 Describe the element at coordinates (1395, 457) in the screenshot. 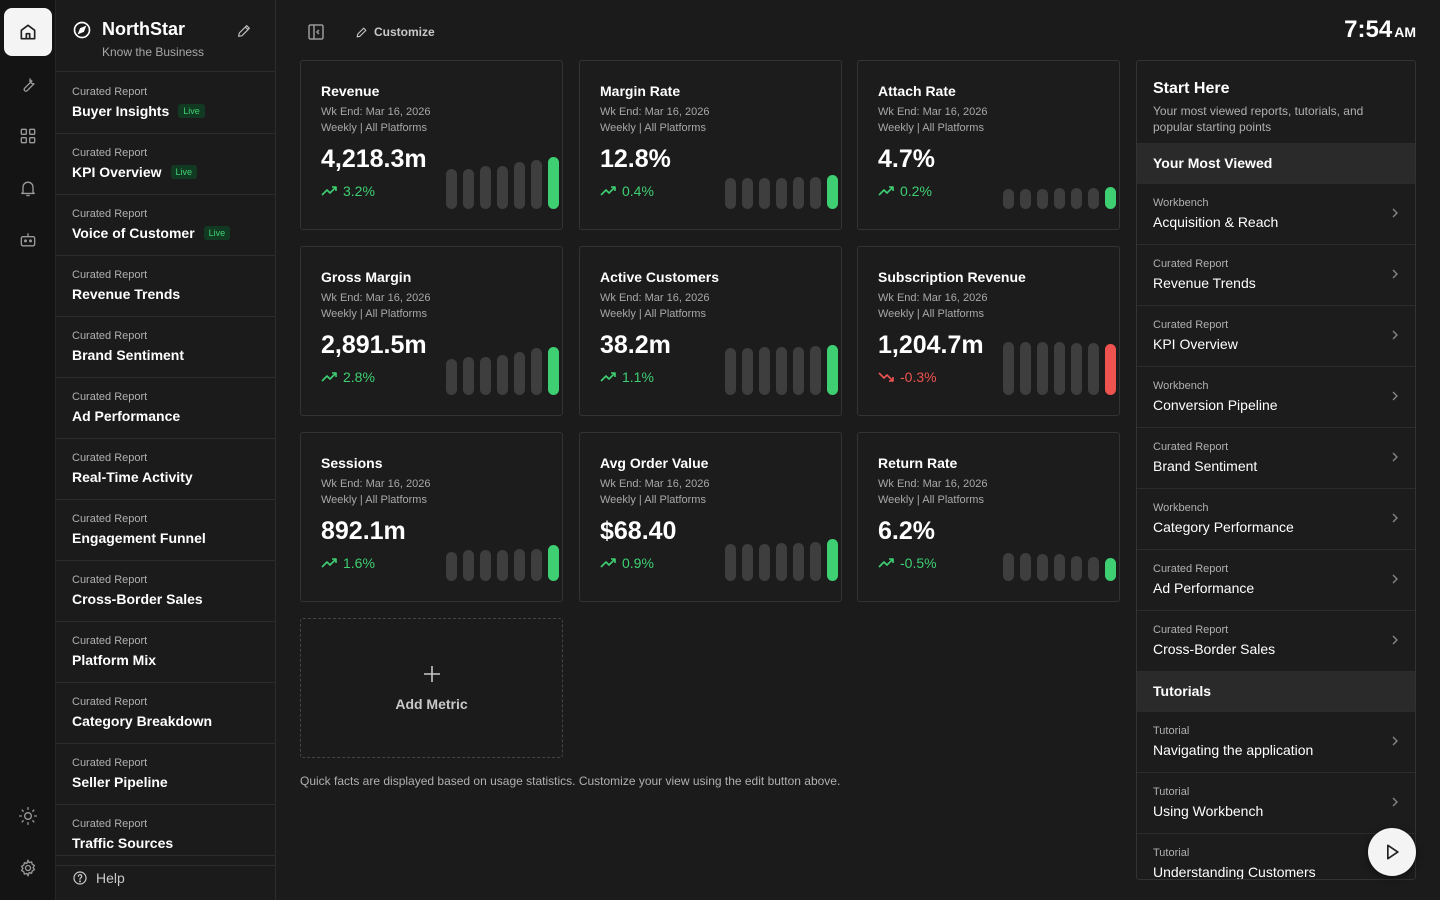

I see `chevron-right-icon` at that location.